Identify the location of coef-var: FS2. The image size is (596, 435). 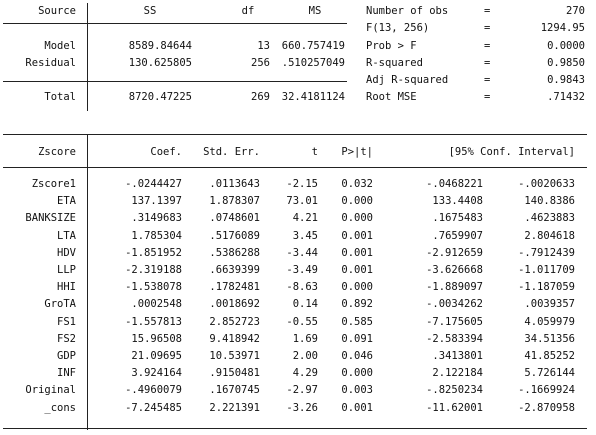
(66, 339).